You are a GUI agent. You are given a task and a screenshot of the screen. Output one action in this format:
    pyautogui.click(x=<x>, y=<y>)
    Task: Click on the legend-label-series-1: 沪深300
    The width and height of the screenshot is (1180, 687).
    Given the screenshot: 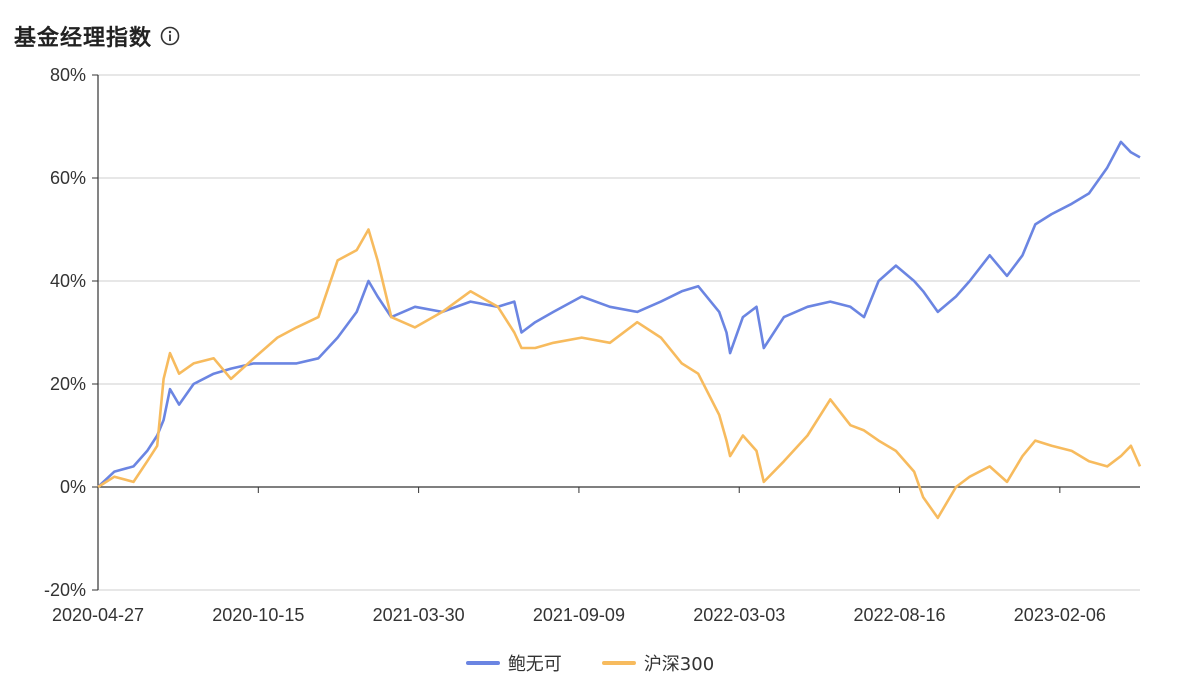 What is the action you would take?
    pyautogui.click(x=679, y=664)
    